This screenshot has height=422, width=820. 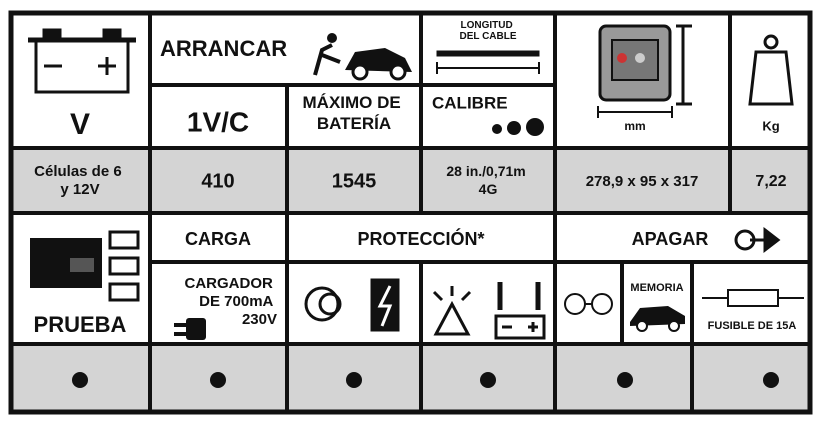 What do you see at coordinates (80, 324) in the screenshot?
I see `test-label: PRUEBA` at bounding box center [80, 324].